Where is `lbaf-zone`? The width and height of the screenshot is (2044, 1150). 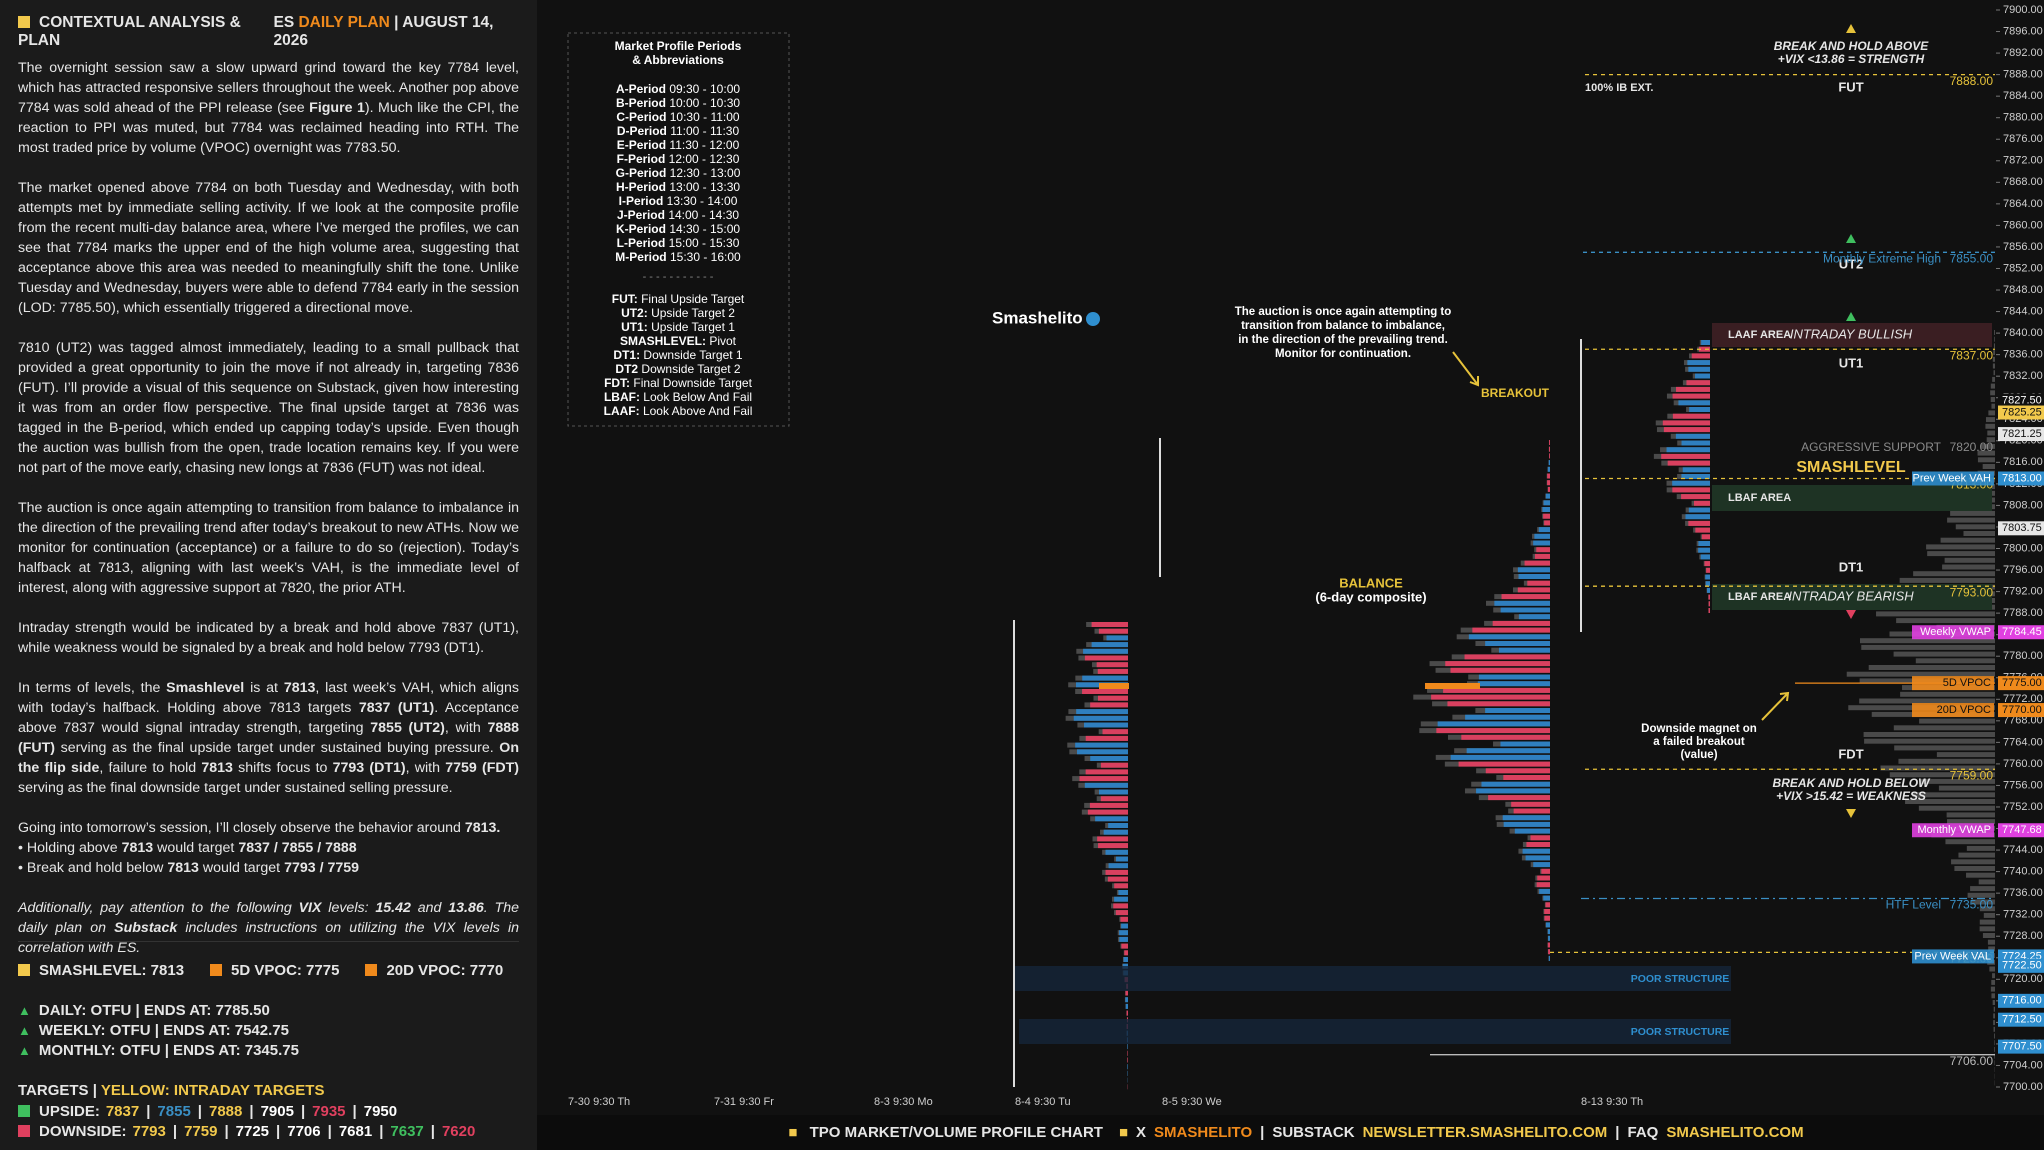 lbaf-zone is located at coordinates (1852, 597).